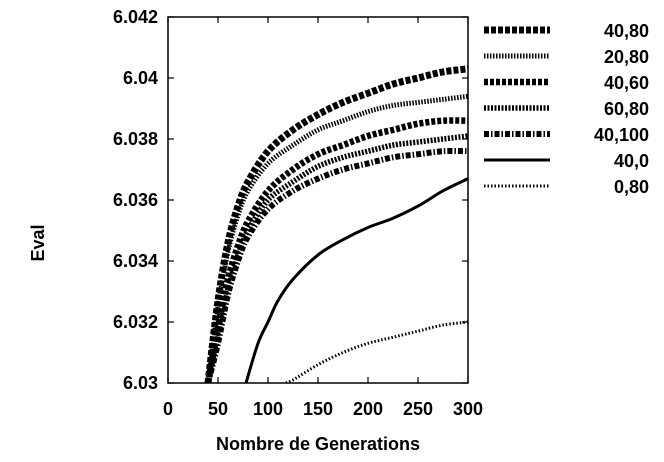 The height and width of the screenshot is (462, 664). I want to click on x-tick-label: 300, so click(468, 409).